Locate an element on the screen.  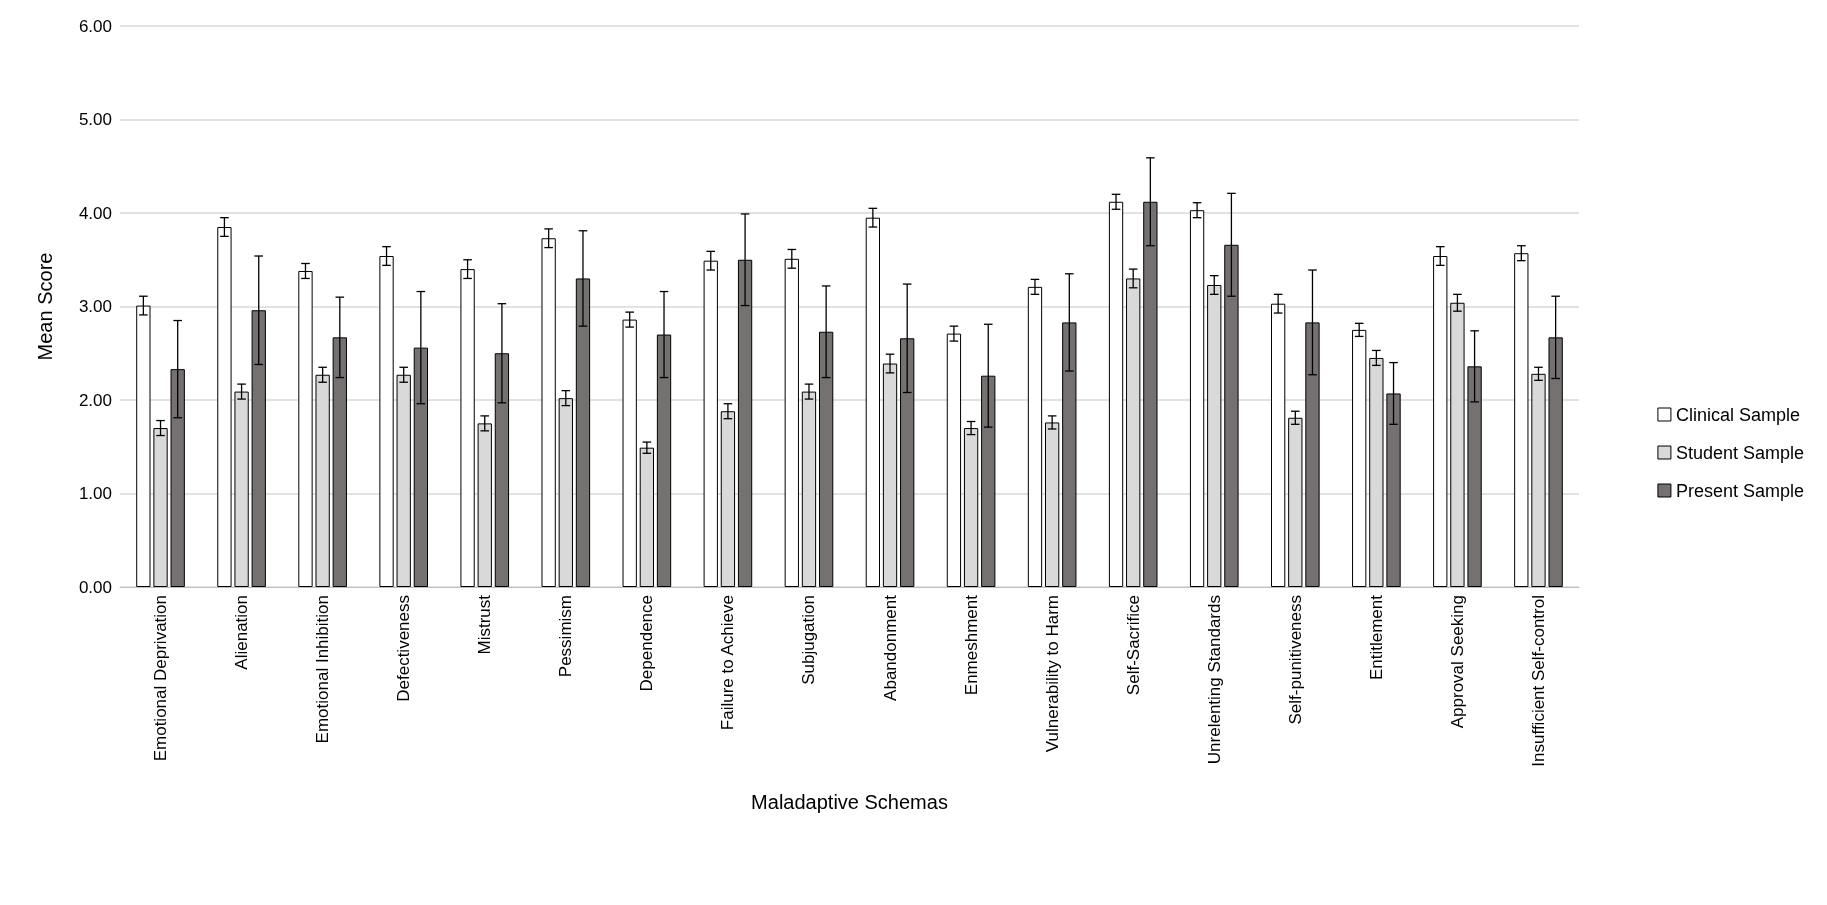
y-tick-label: 2.00 is located at coordinates (95, 400).